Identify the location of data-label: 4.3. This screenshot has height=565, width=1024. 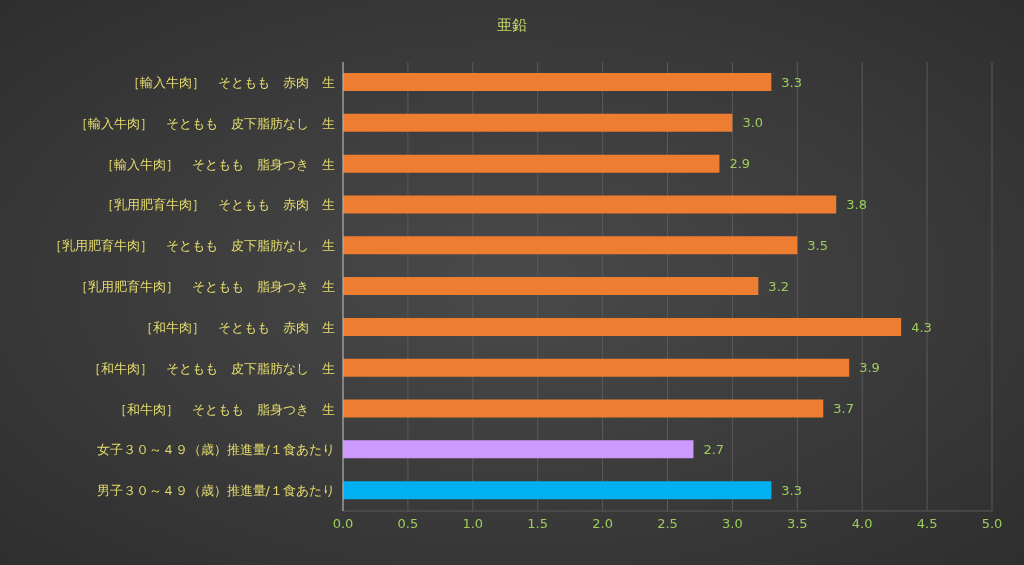
(921, 327).